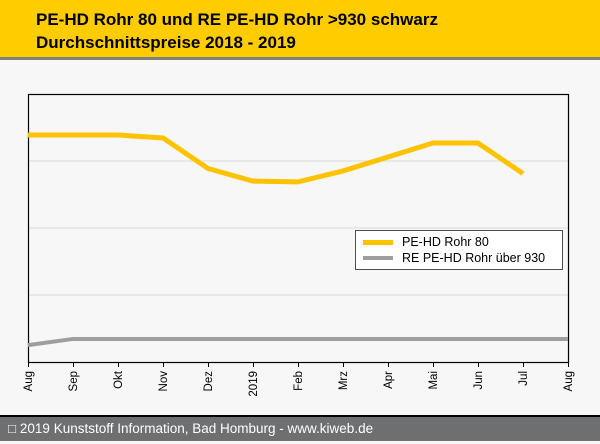 The image size is (600, 444). I want to click on chart-legend: PE-HD Rohr 80 RE PE-HD Rohr über 930, so click(459, 250).